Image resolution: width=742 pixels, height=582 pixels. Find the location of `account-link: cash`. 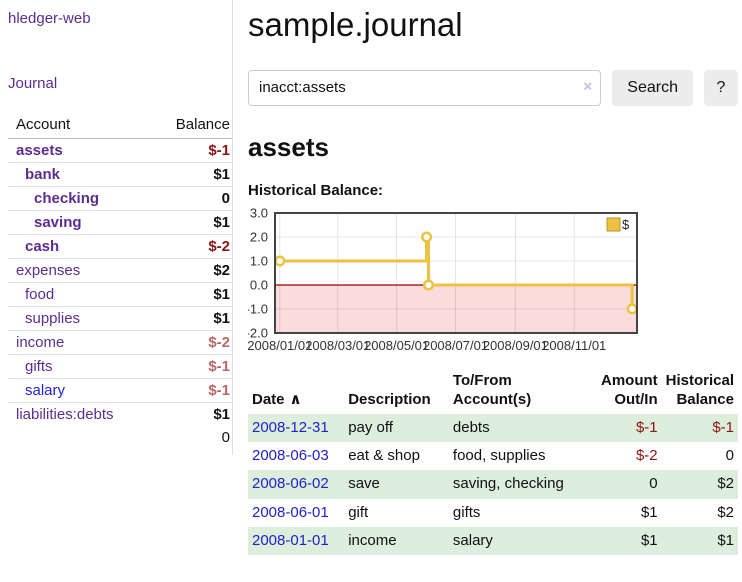

account-link: cash is located at coordinates (42, 246).